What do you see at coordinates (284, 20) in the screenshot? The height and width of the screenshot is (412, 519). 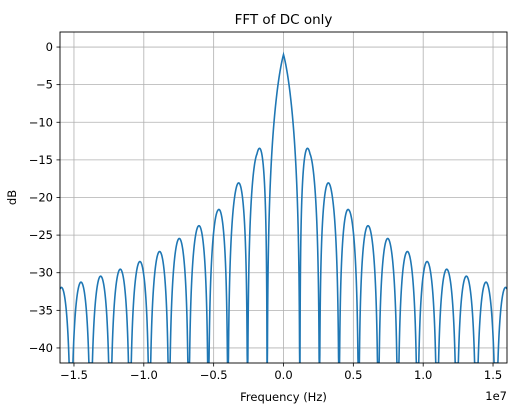 I see `chart-title: FFT of DC only` at bounding box center [284, 20].